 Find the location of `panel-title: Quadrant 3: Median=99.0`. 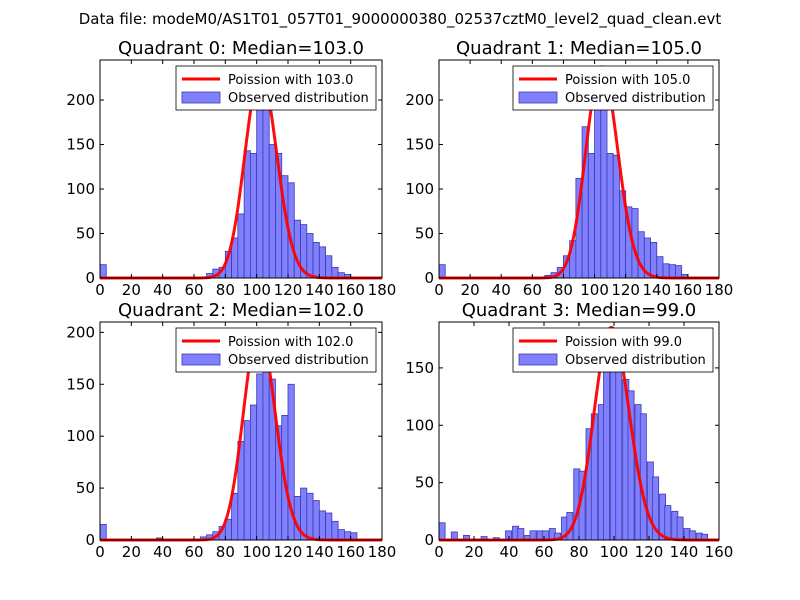

panel-title: Quadrant 3: Median=99.0 is located at coordinates (579, 310).